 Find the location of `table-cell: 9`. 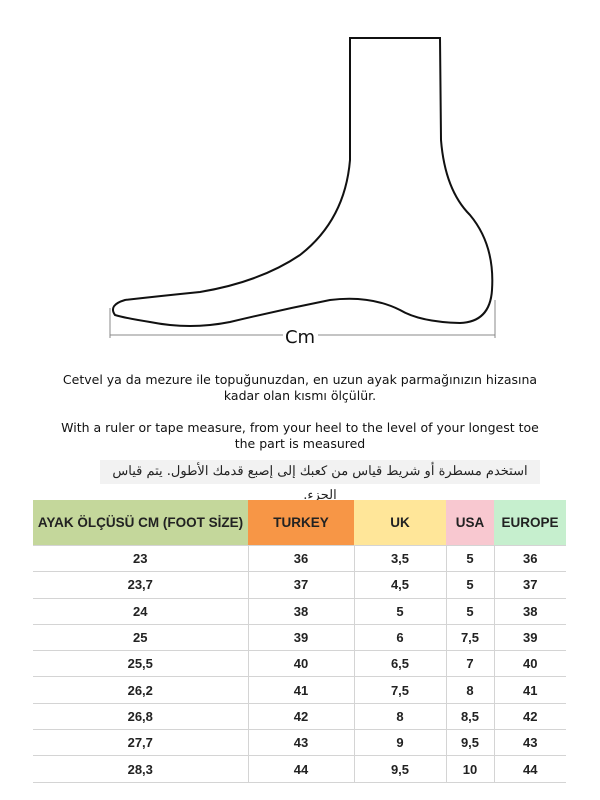

table-cell: 9 is located at coordinates (400, 742).